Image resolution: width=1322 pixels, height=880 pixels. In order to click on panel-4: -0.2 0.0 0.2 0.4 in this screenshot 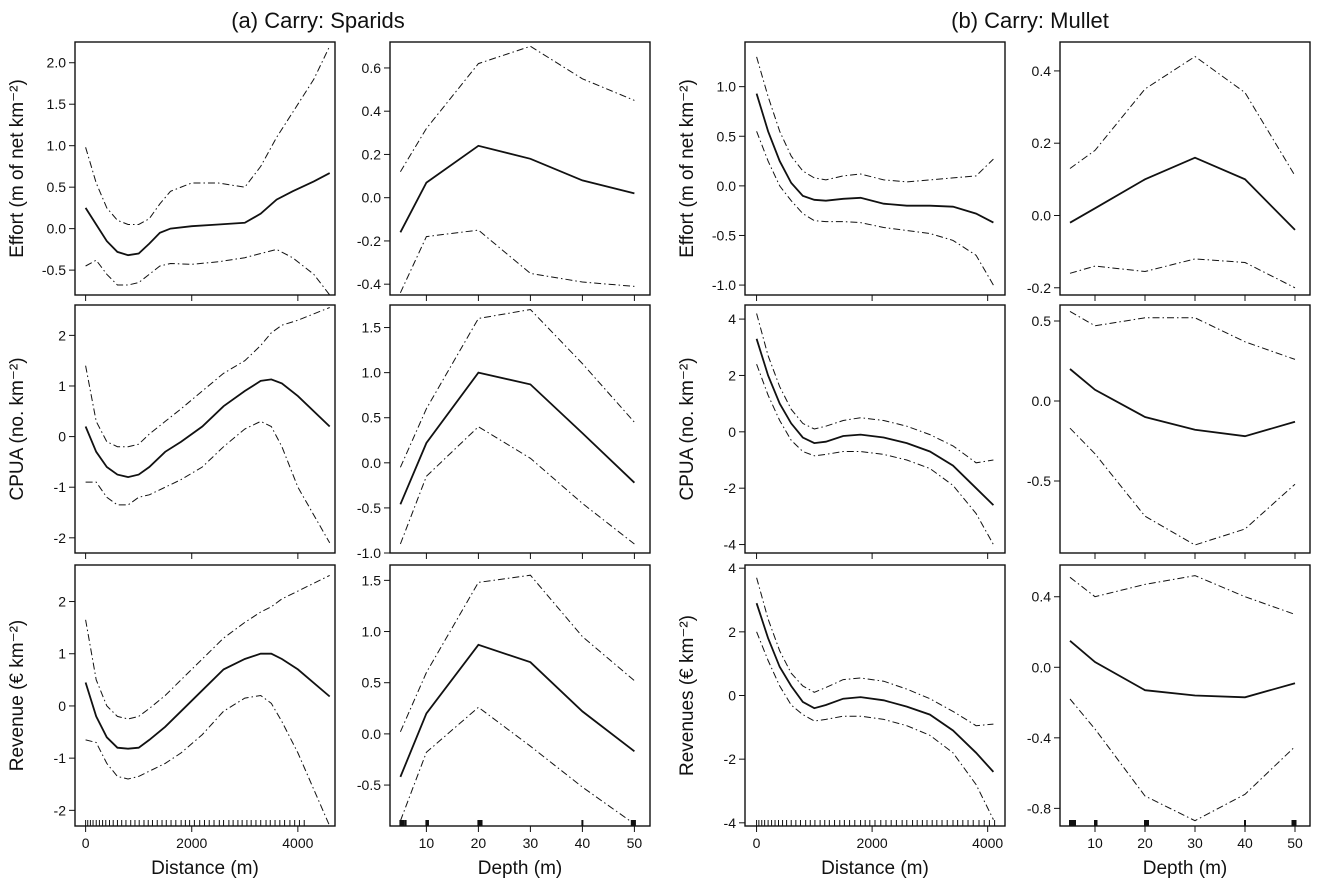, I will do `click(1169, 171)`.